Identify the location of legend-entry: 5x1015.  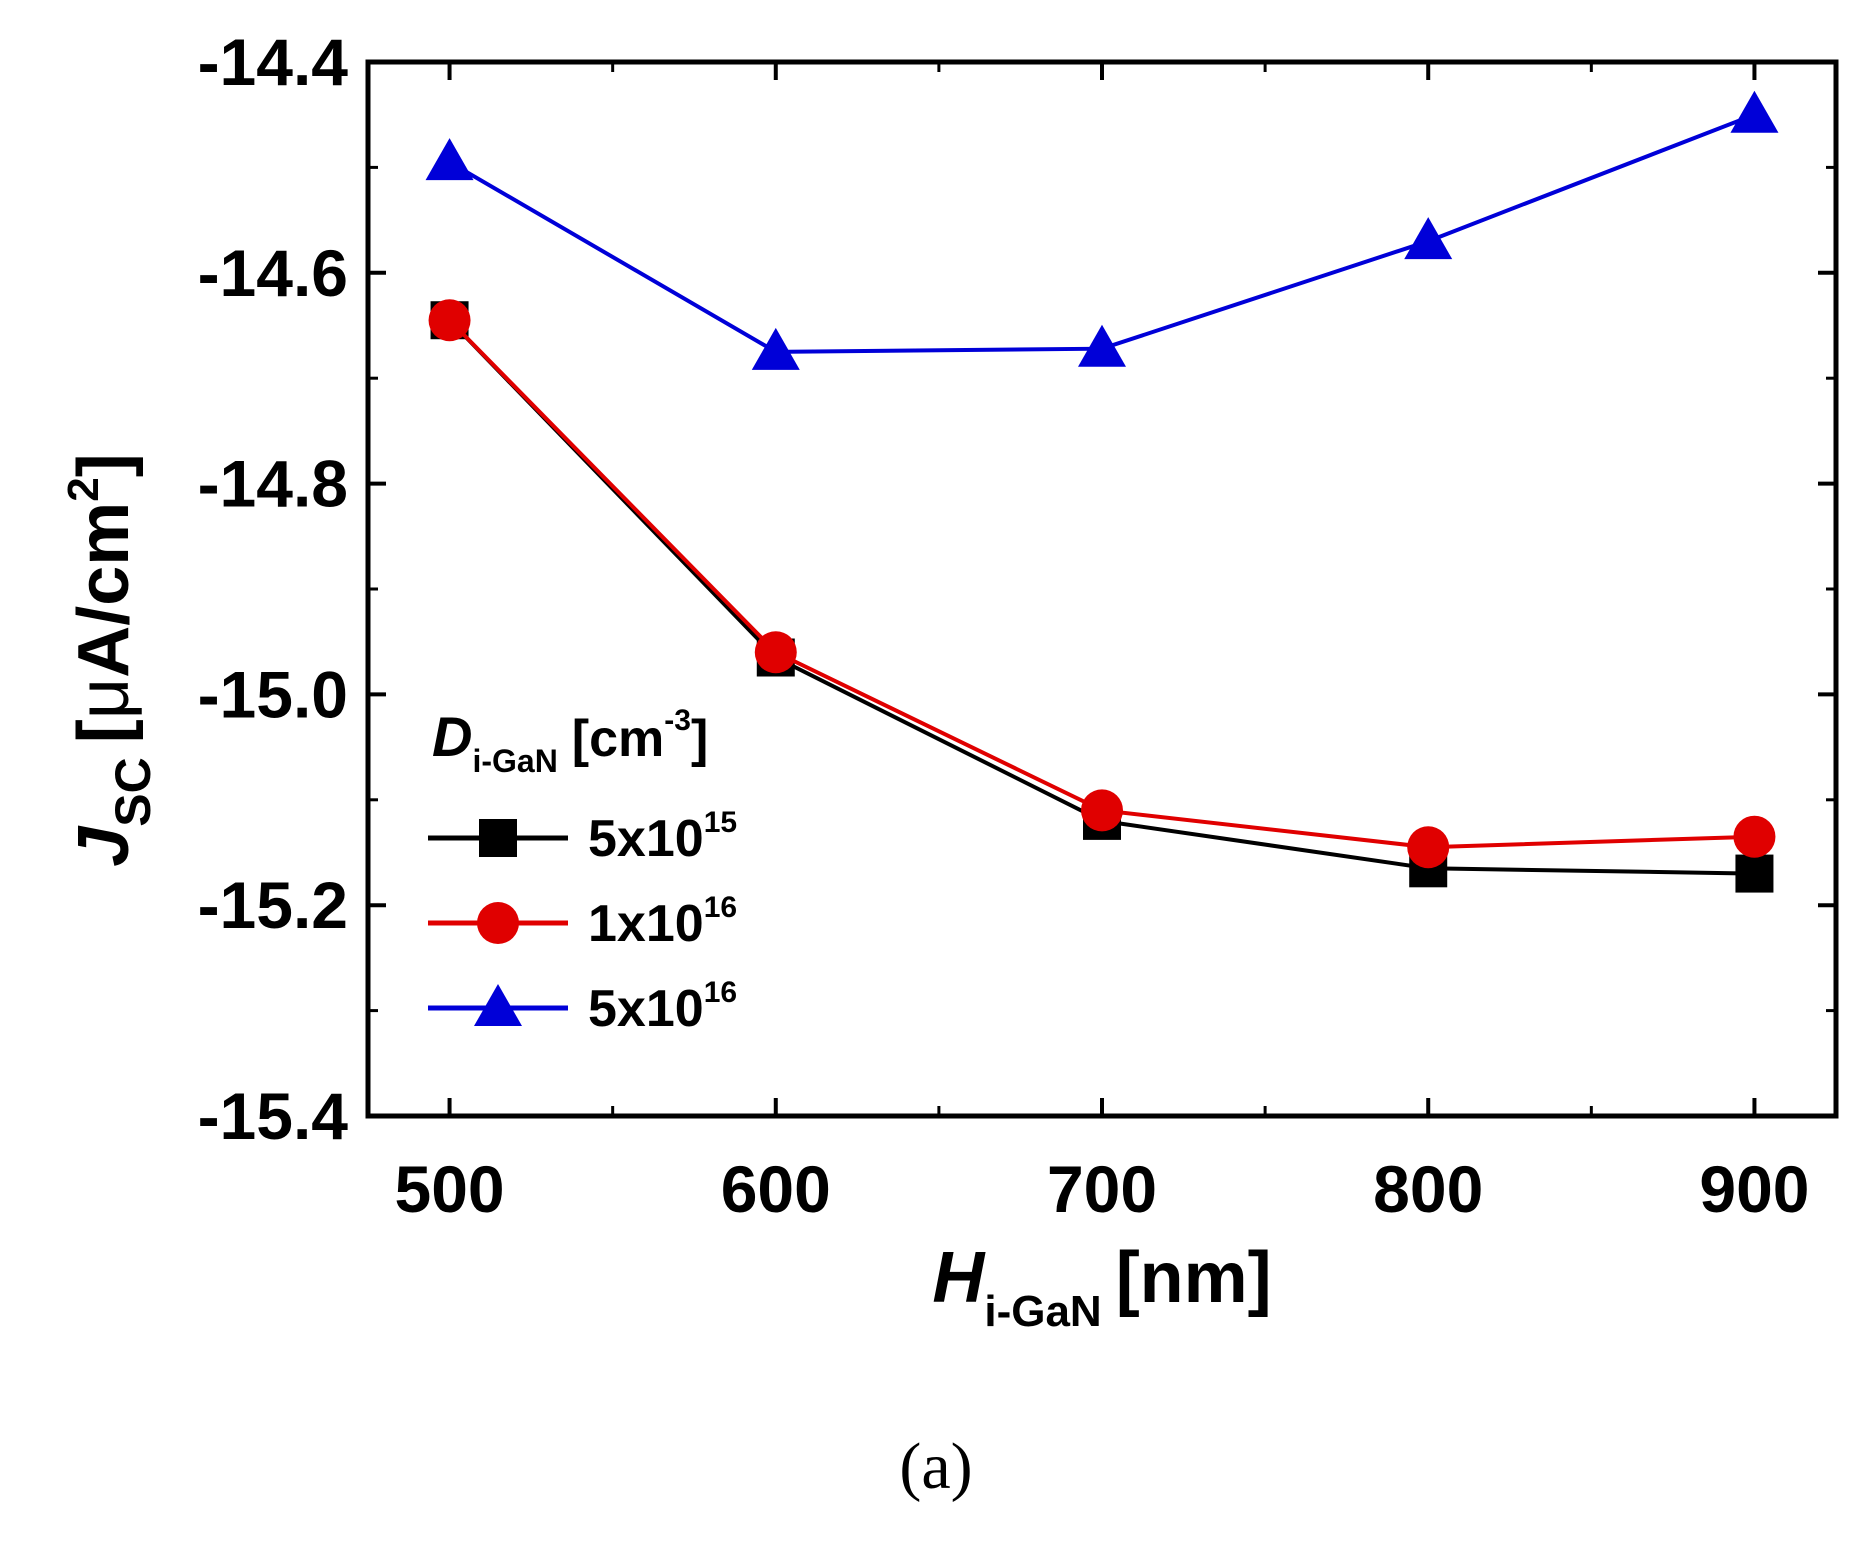
(582, 837).